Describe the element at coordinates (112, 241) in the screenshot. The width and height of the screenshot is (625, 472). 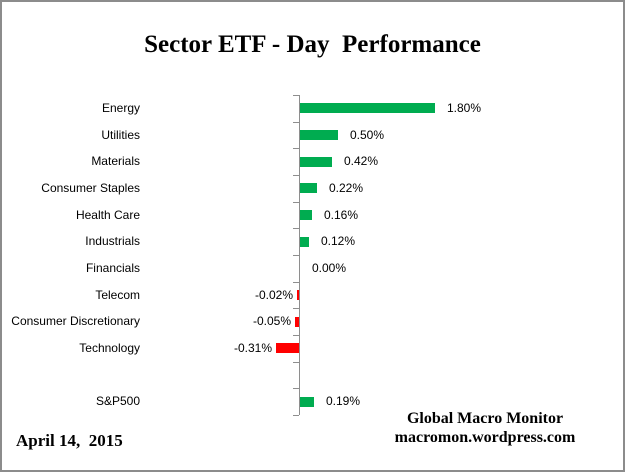
I see `category-label: Industrials` at that location.